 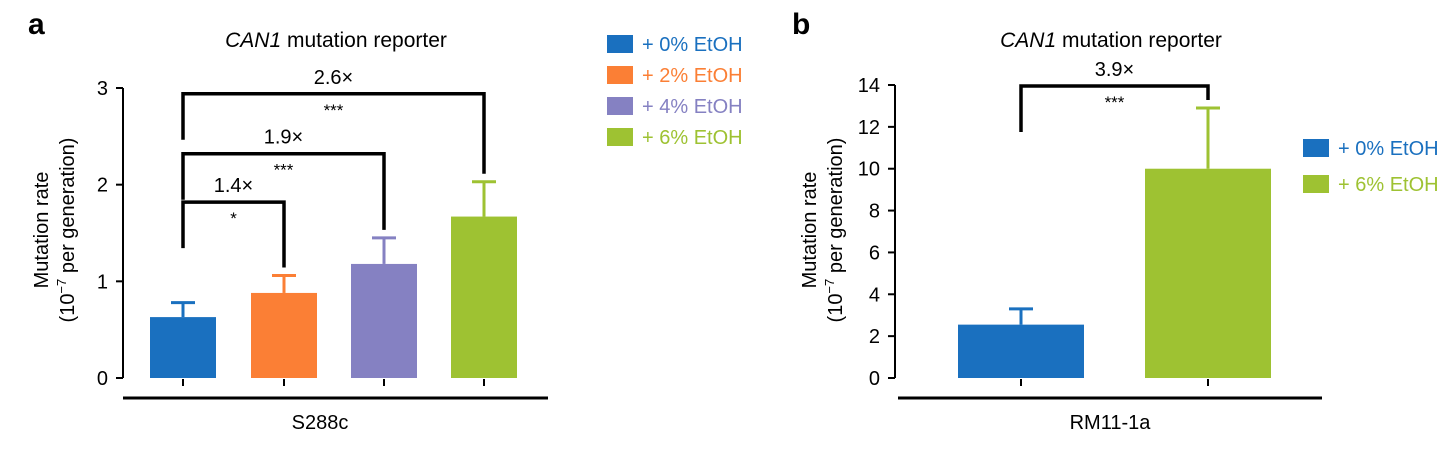 What do you see at coordinates (874, 253) in the screenshot?
I see `y-tick-label: 6` at bounding box center [874, 253].